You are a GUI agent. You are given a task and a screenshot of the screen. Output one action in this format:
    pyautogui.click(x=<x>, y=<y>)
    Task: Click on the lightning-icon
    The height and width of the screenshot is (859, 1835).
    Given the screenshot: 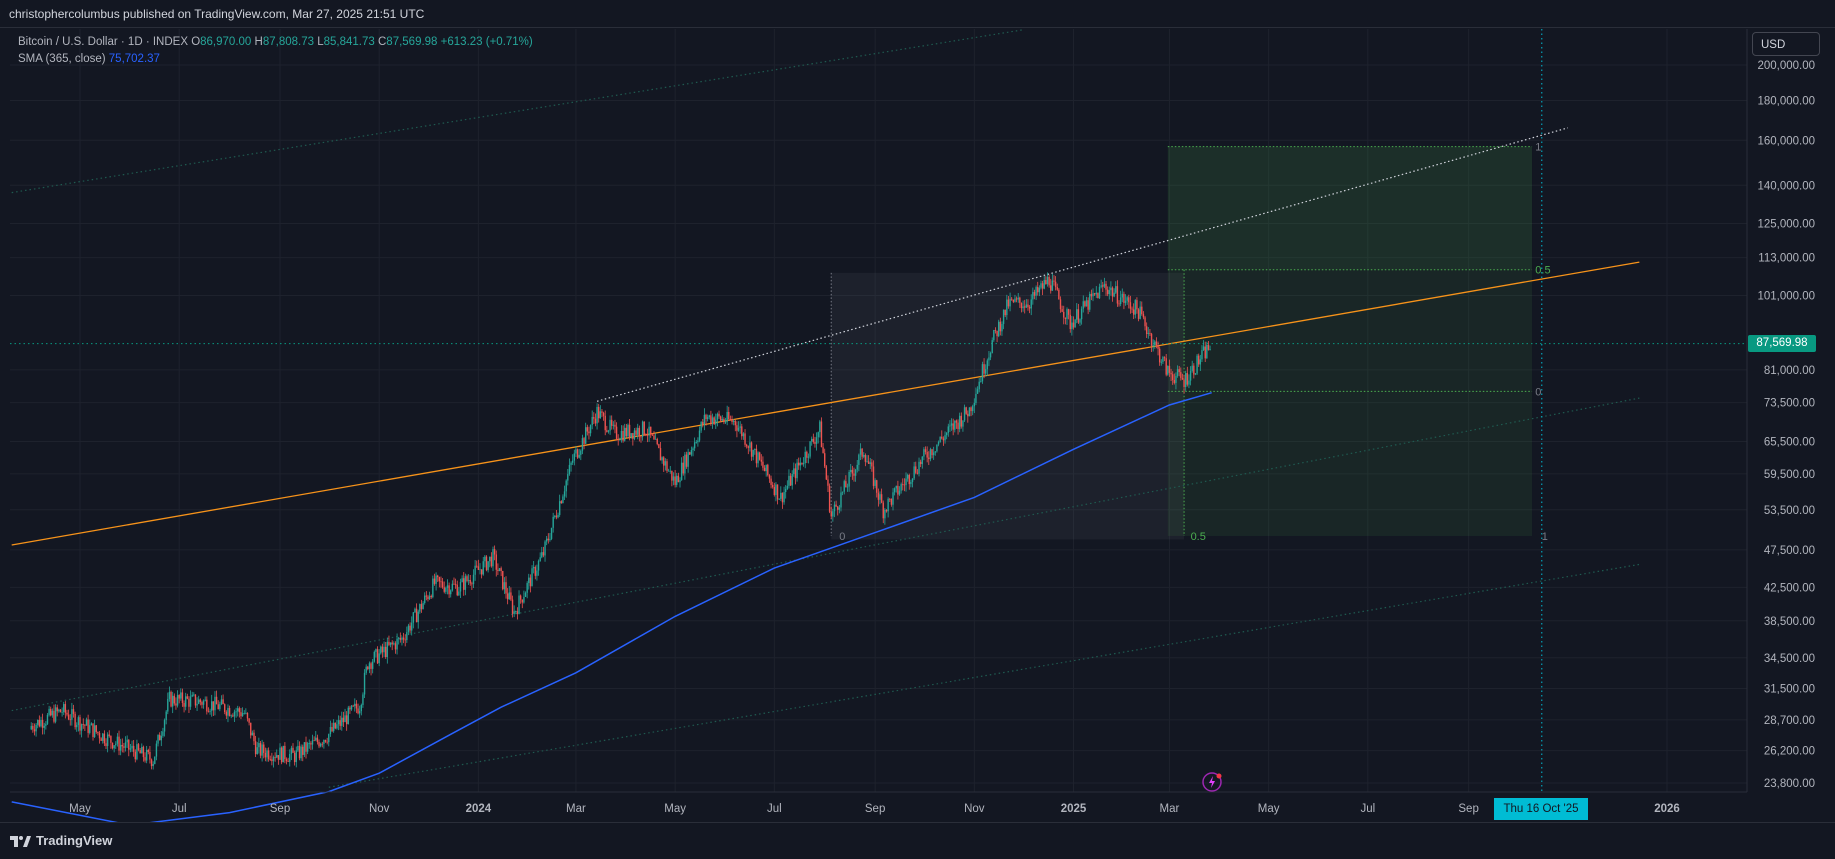 What is the action you would take?
    pyautogui.click(x=1212, y=782)
    